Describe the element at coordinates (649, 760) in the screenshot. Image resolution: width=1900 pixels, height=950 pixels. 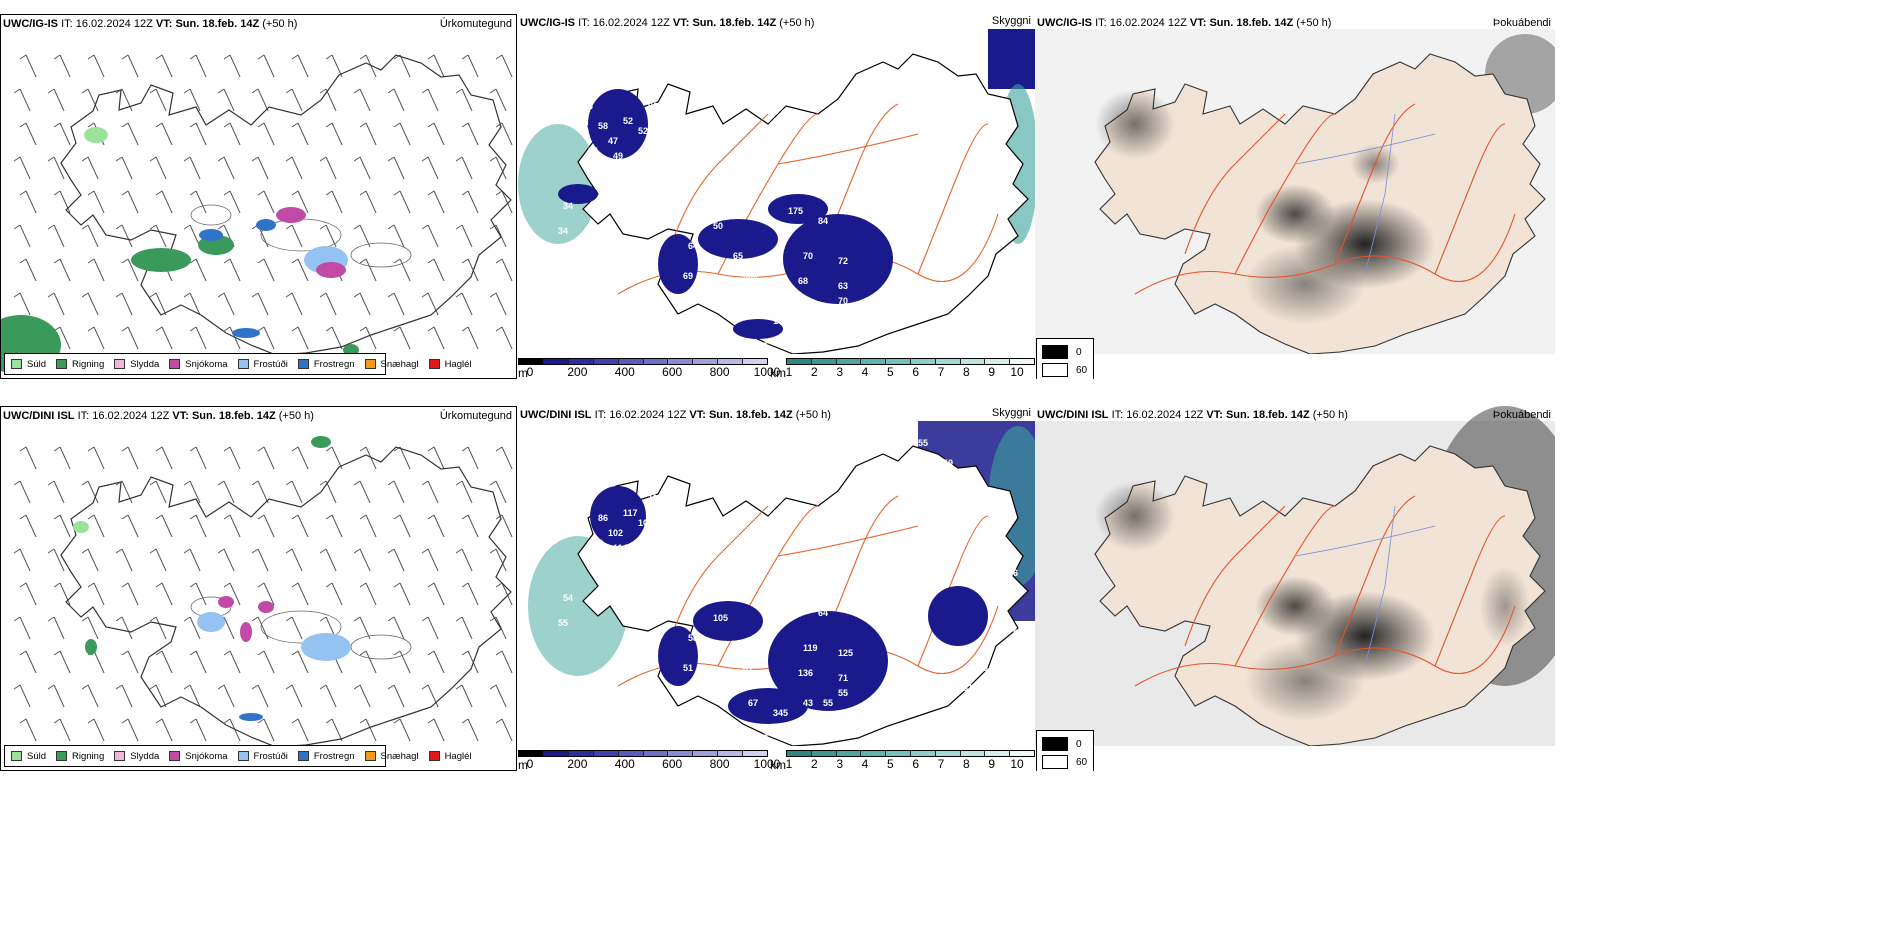
I see `ceiling-colorbar: m 0 200 400 600 800 1000` at that location.